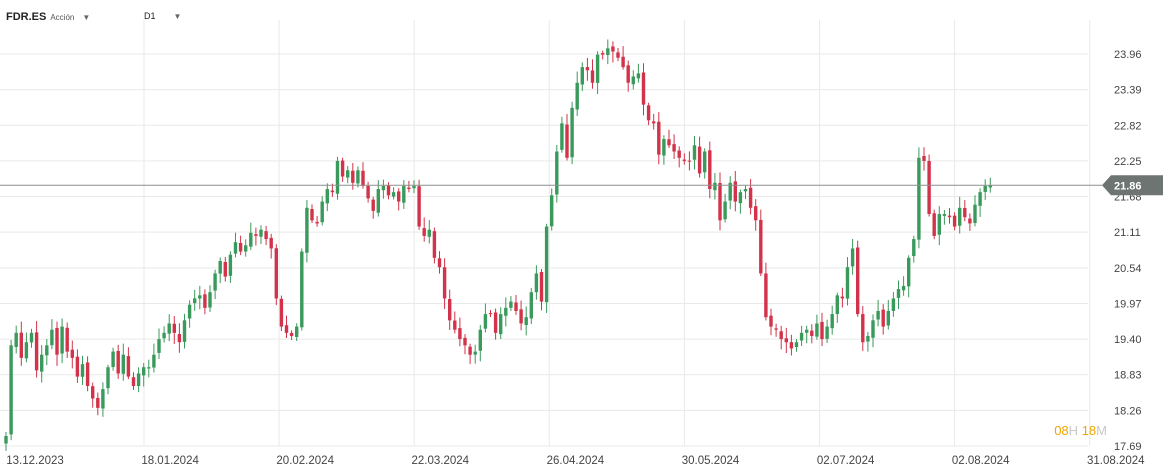 This screenshot has width=1175, height=476. Describe the element at coordinates (1132, 185) in the screenshot. I see `current-price-label: 21.86` at that location.